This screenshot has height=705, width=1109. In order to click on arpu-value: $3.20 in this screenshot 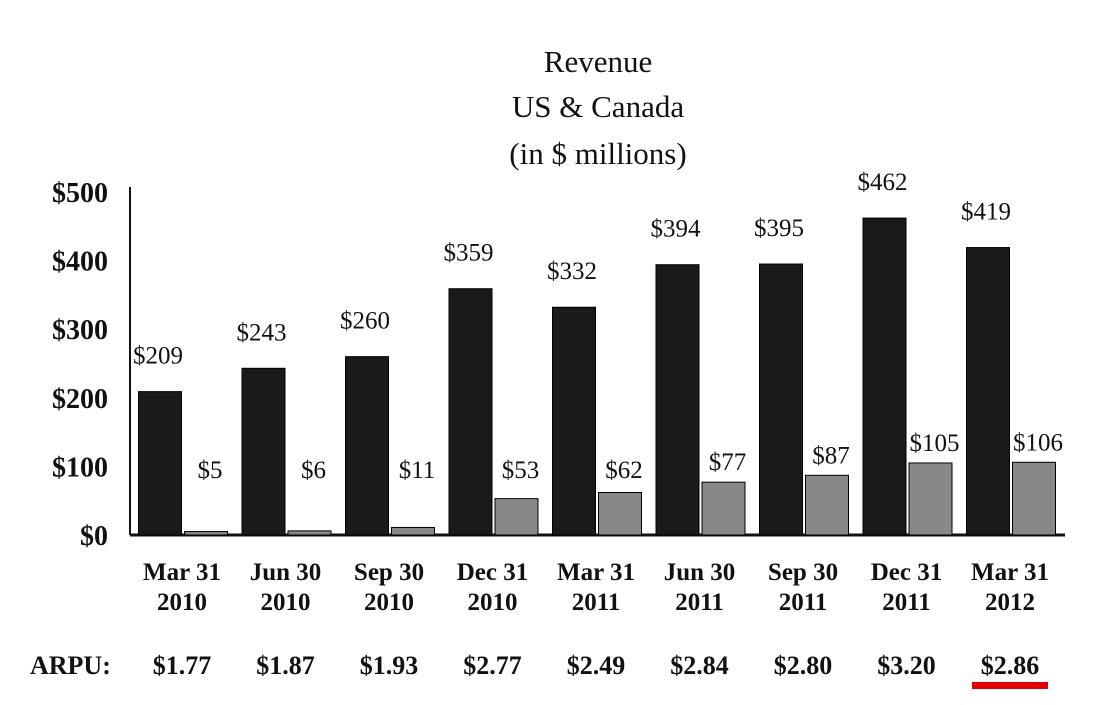, I will do `click(906, 665)`.